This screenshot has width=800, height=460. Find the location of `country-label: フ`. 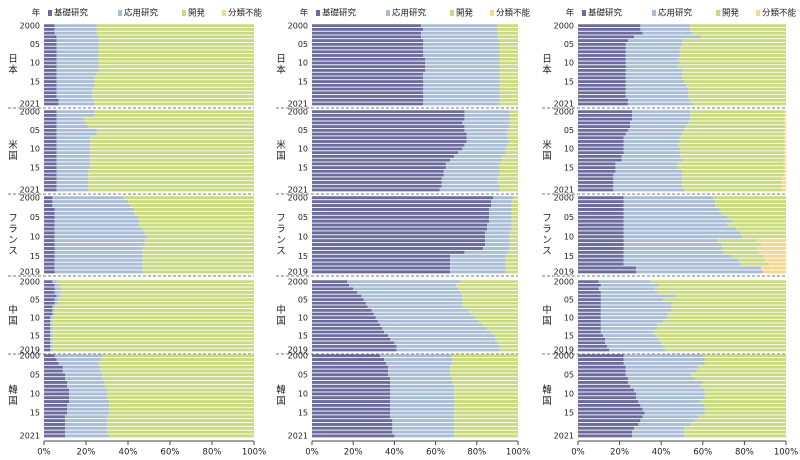

country-label: フ is located at coordinates (13, 218).